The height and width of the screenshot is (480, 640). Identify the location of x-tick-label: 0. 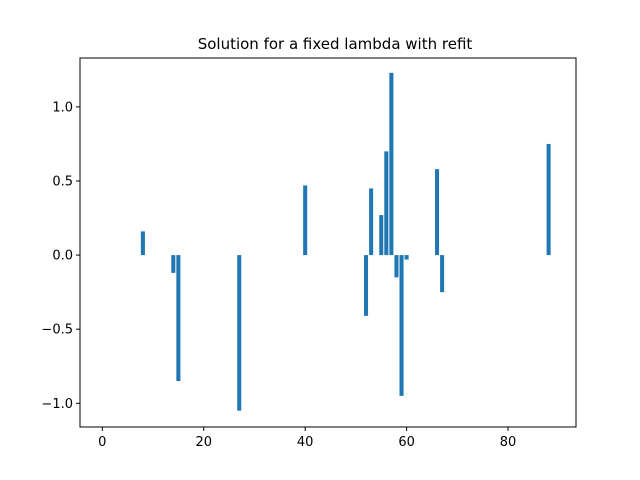
(102, 442).